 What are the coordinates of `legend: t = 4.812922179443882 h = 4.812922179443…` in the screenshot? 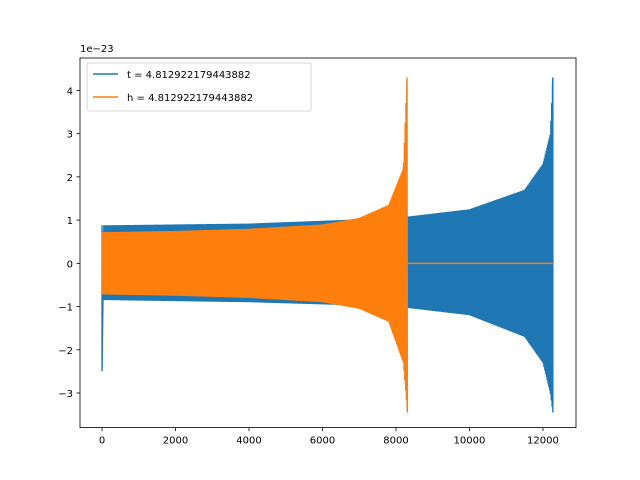 It's located at (199, 87).